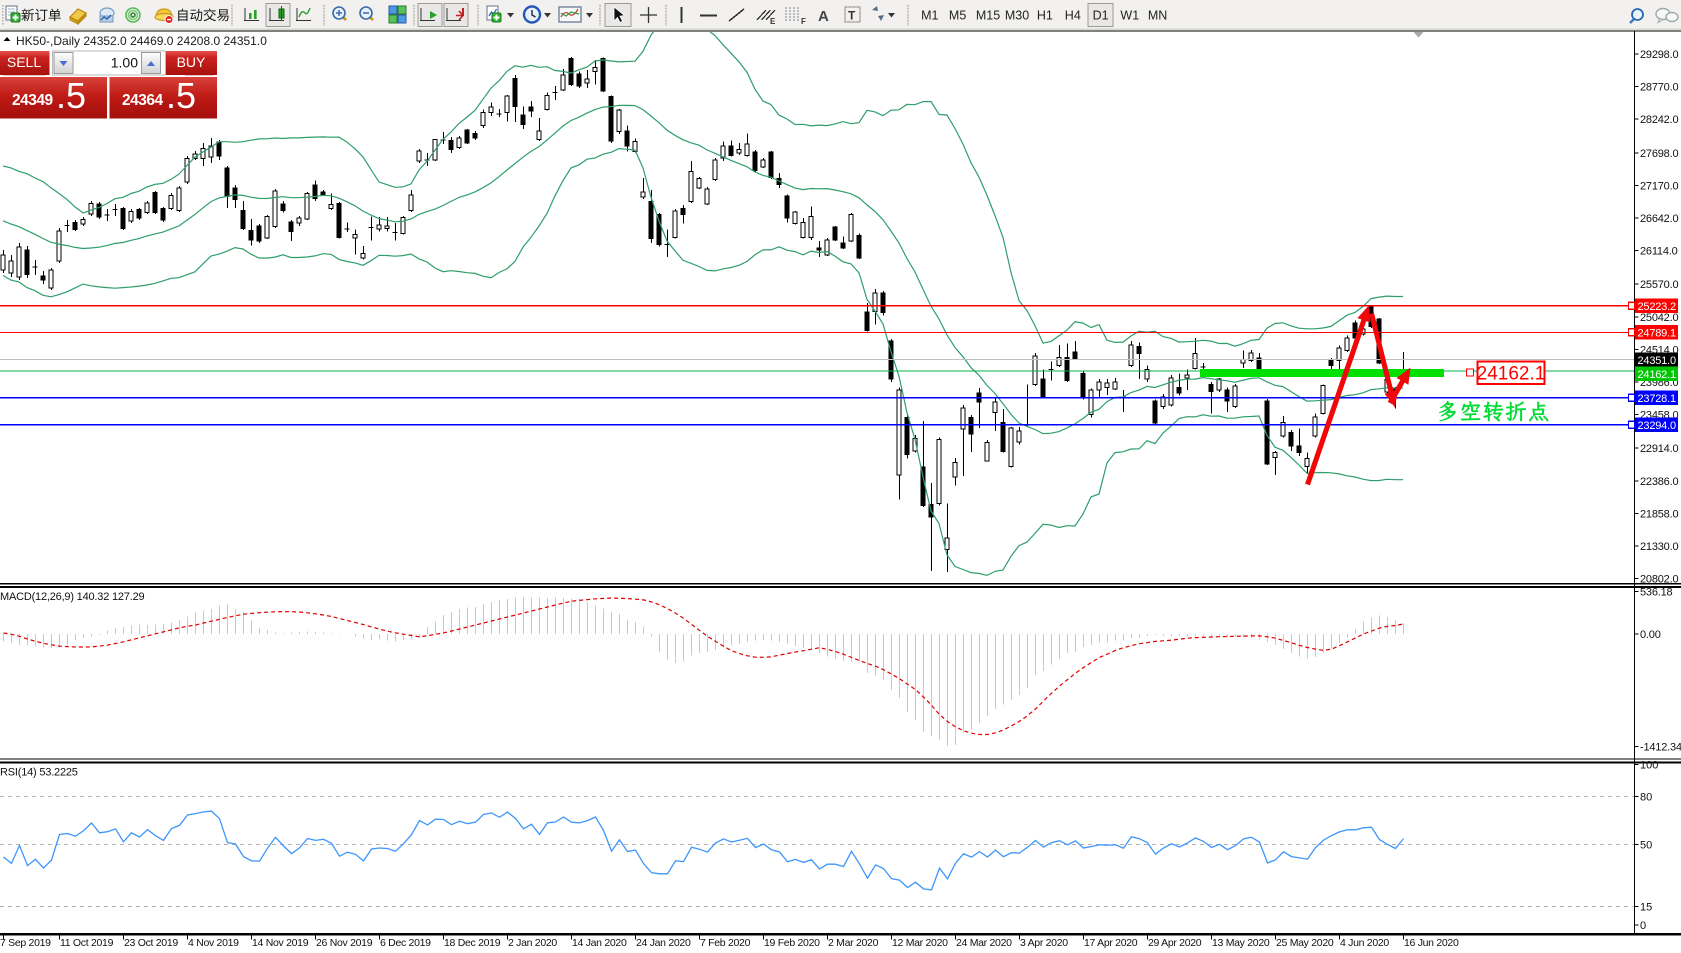 This screenshot has width=1681, height=953. Describe the element at coordinates (823, 16) in the screenshot. I see `svg-text: A` at that location.